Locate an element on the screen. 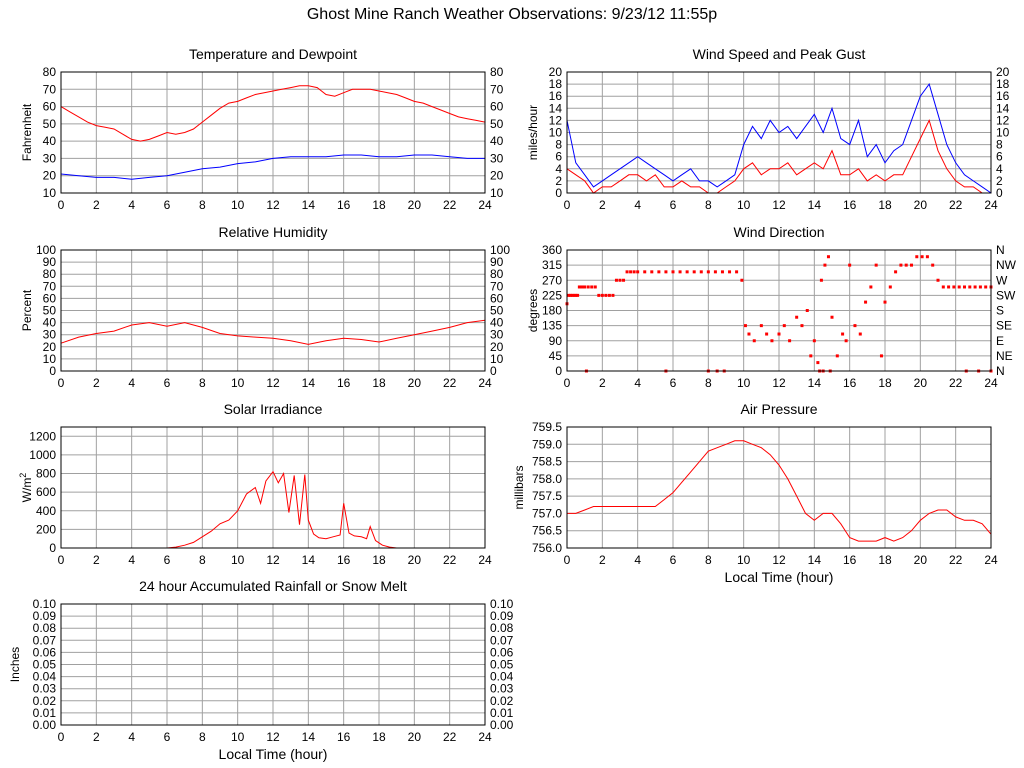 The image size is (1024, 768). chart-title: Wind Speed and Peak Gust is located at coordinates (779, 54).